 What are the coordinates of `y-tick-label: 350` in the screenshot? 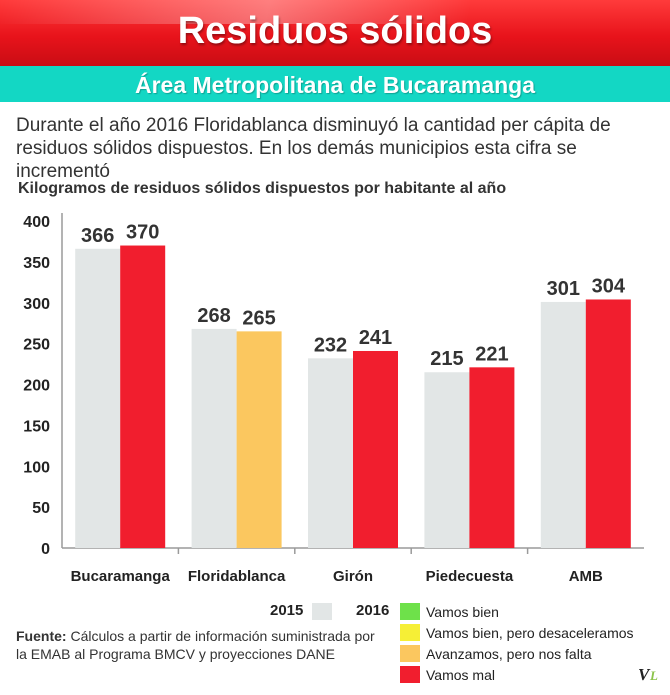 It's located at (36, 263).